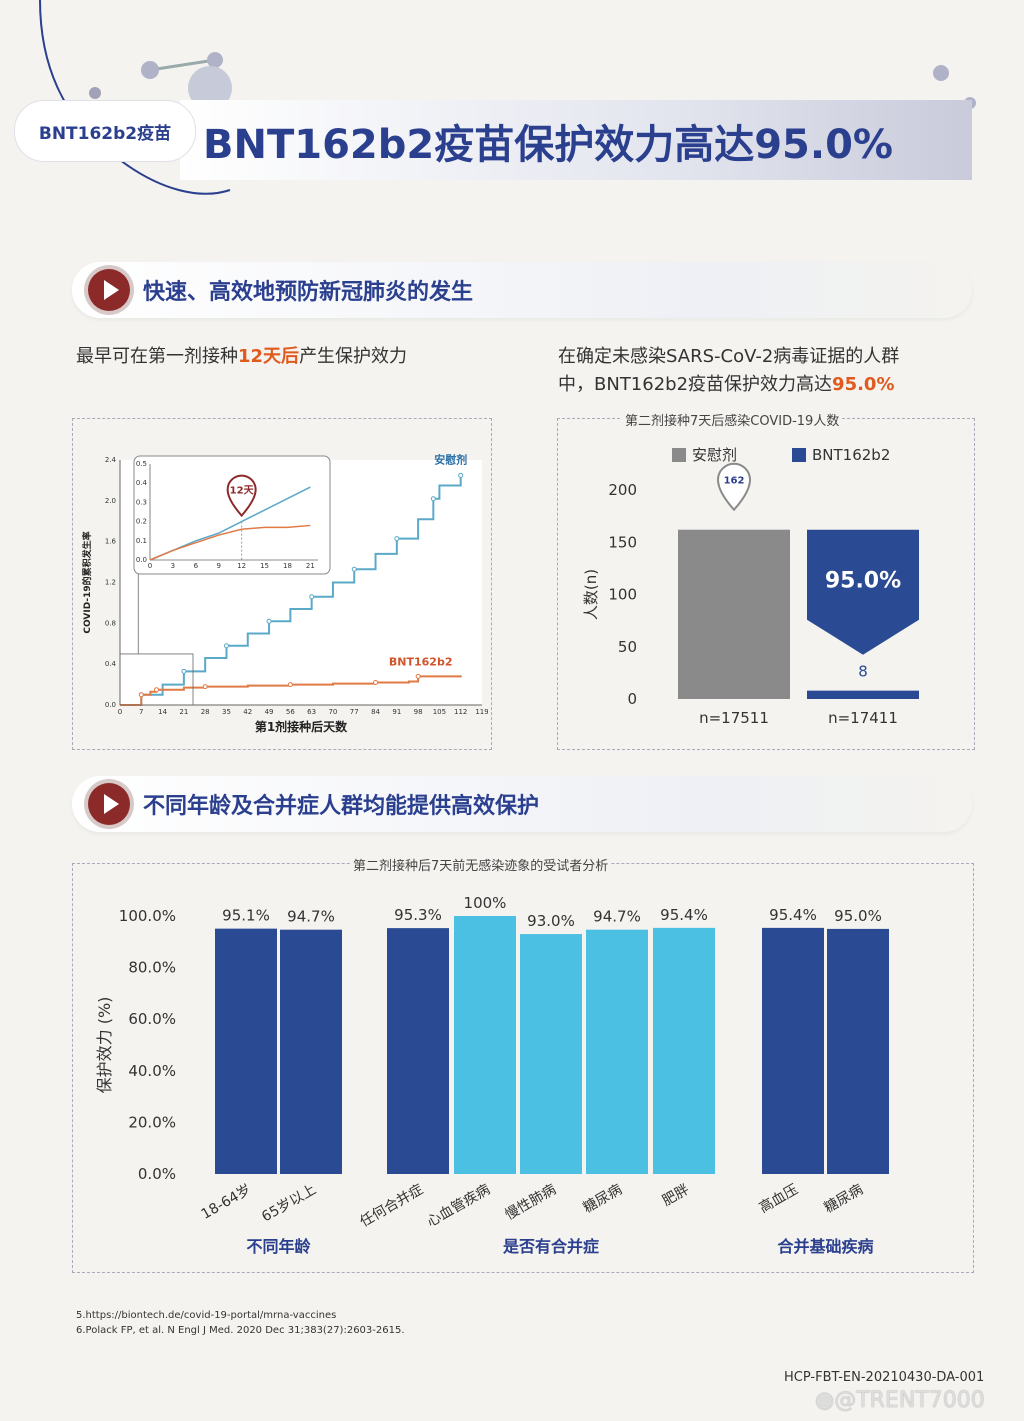 This screenshot has width=1024, height=1421. What do you see at coordinates (341, 806) in the screenshot?
I see `section2-title: 不同年龄及合并症人群均能提供高效保护` at bounding box center [341, 806].